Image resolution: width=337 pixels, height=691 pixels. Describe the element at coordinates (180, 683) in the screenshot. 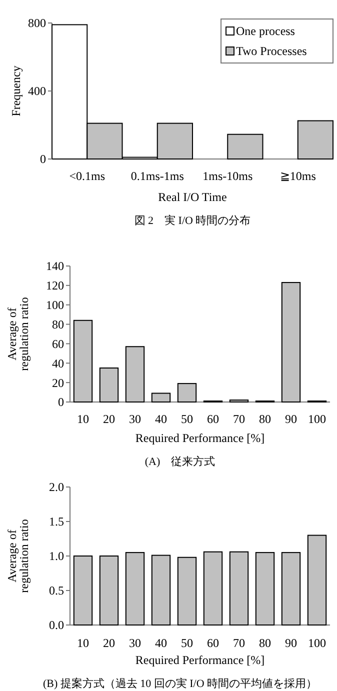

I see `text: (B) 提案方式（過去 10 回の実 I/O 時間の平均値を採用）` at that location.